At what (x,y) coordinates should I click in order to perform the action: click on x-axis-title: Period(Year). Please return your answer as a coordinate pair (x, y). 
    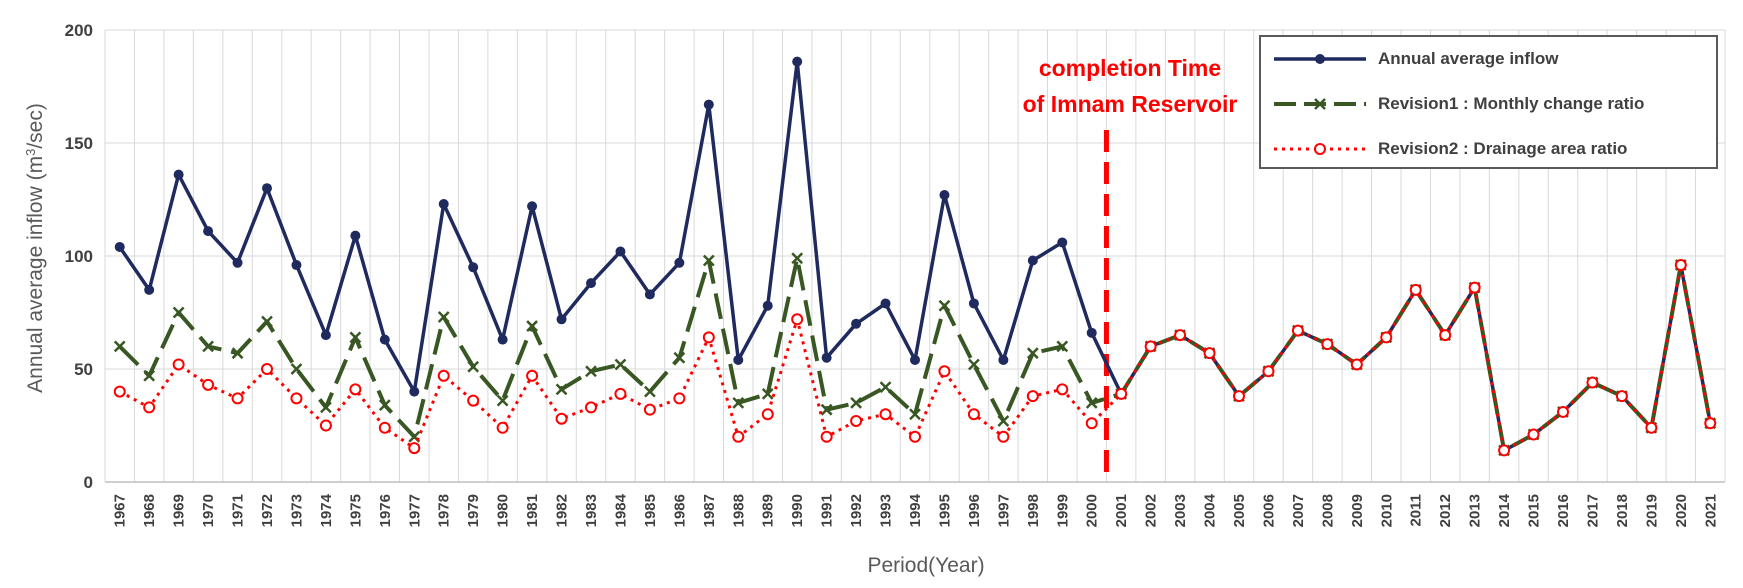
    Looking at the image, I should click on (925, 565).